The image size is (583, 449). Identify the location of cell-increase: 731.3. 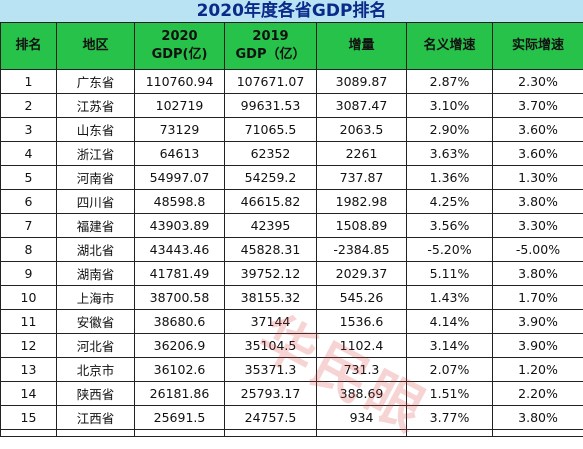
(362, 370).